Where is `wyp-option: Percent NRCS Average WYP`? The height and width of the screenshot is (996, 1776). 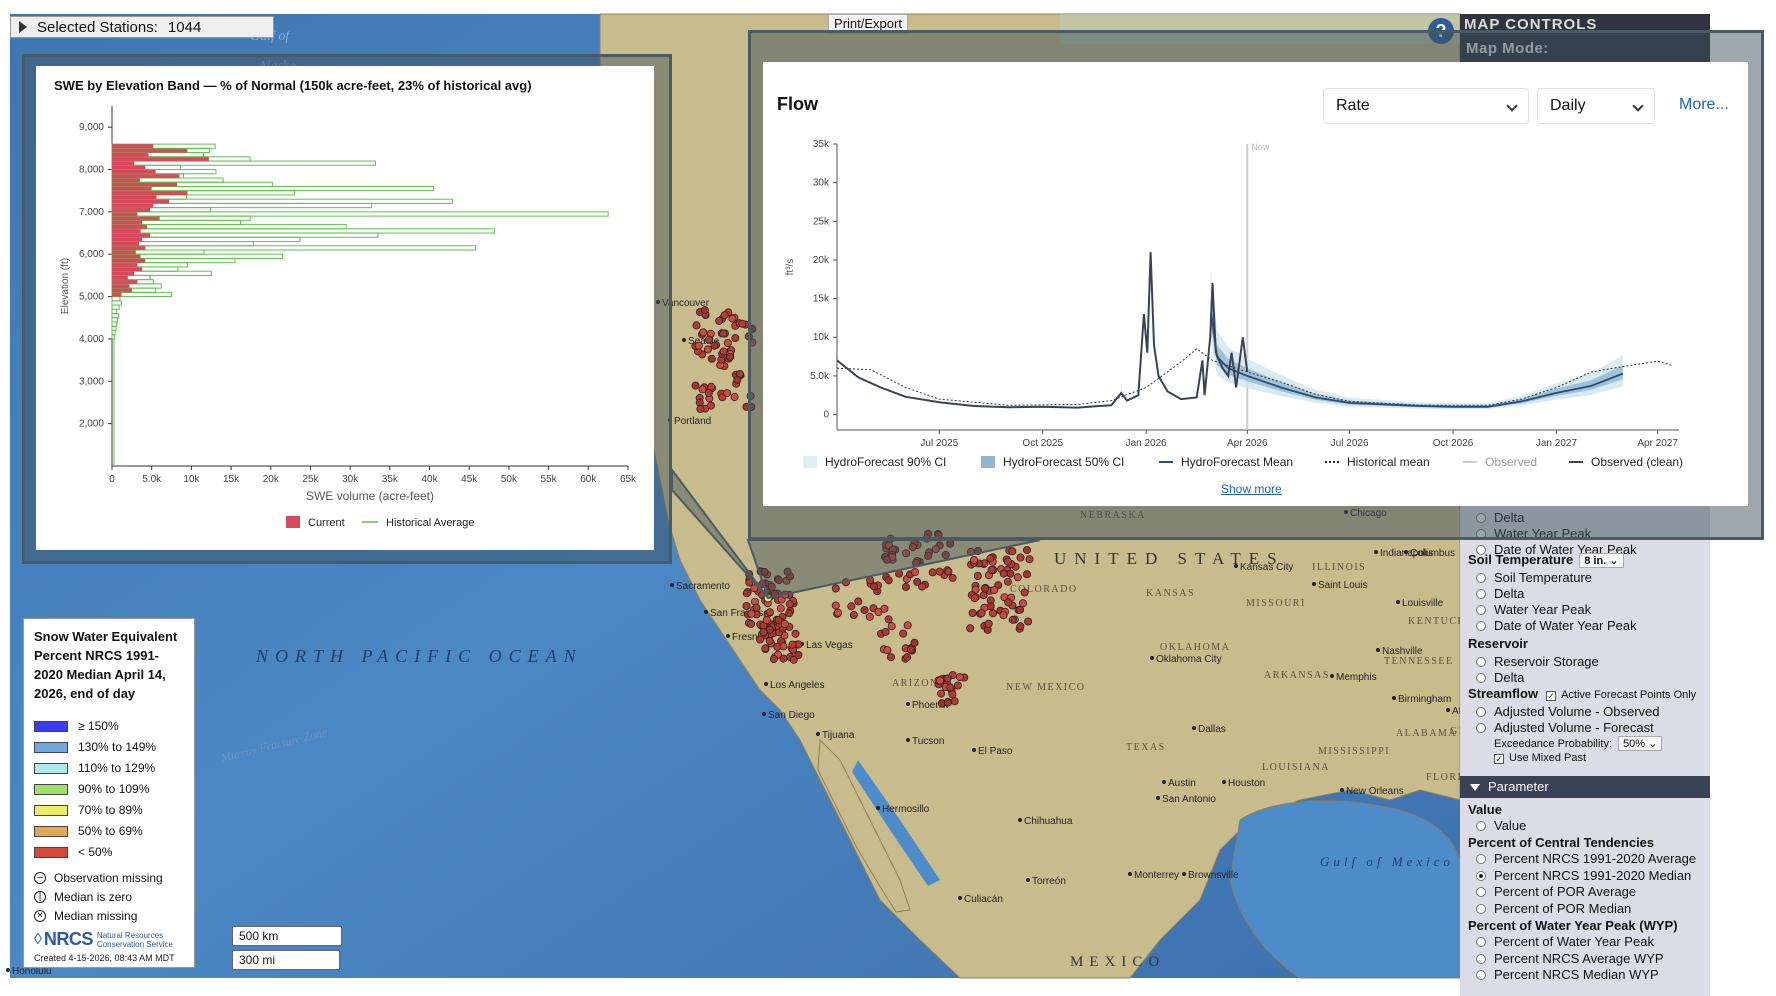
wyp-option: Percent NRCS Average WYP is located at coordinates (1570, 958).